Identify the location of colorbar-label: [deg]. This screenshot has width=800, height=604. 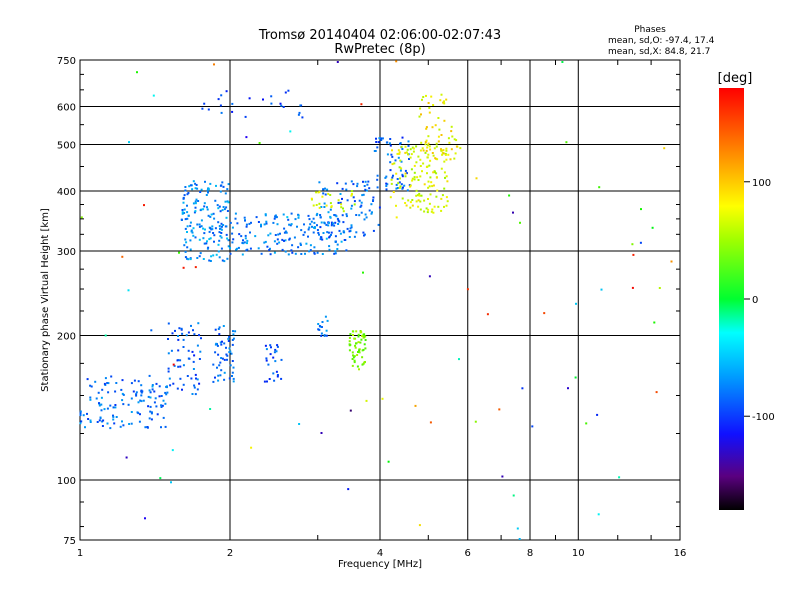
(735, 78).